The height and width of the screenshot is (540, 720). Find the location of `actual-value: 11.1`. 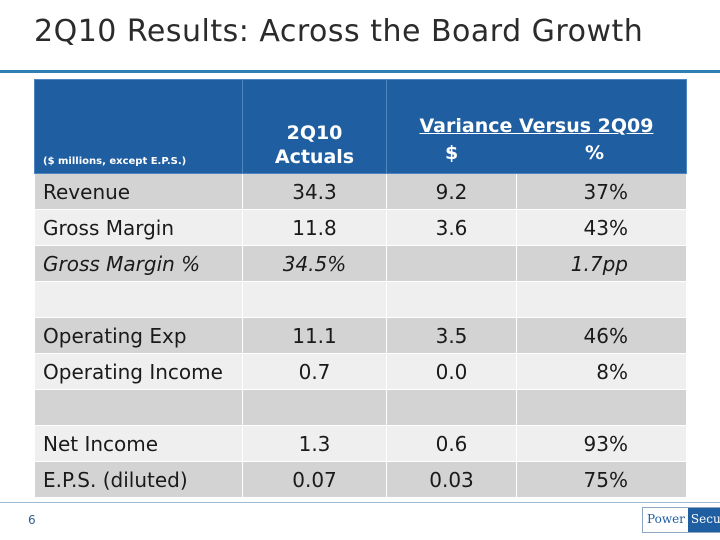

actual-value: 11.1 is located at coordinates (314, 335).